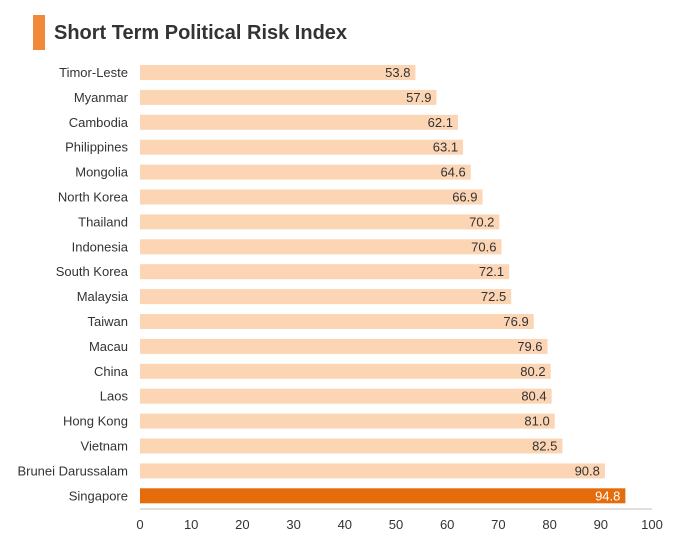 This screenshot has width=684, height=541. What do you see at coordinates (544, 446) in the screenshot?
I see `value-label: 82.5` at bounding box center [544, 446].